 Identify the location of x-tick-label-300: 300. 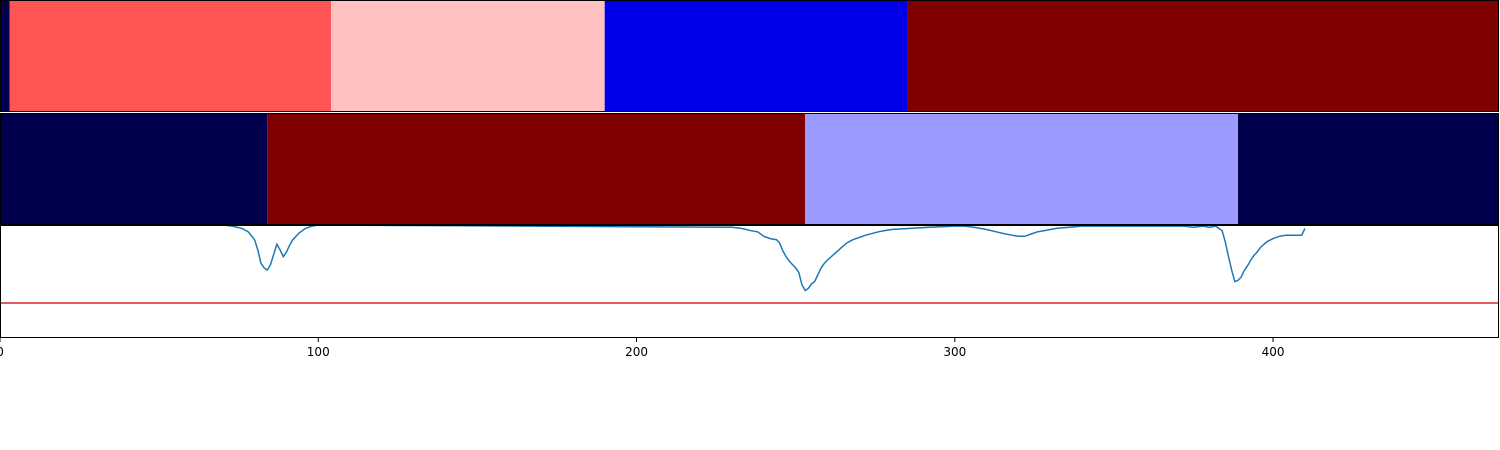
(954, 352).